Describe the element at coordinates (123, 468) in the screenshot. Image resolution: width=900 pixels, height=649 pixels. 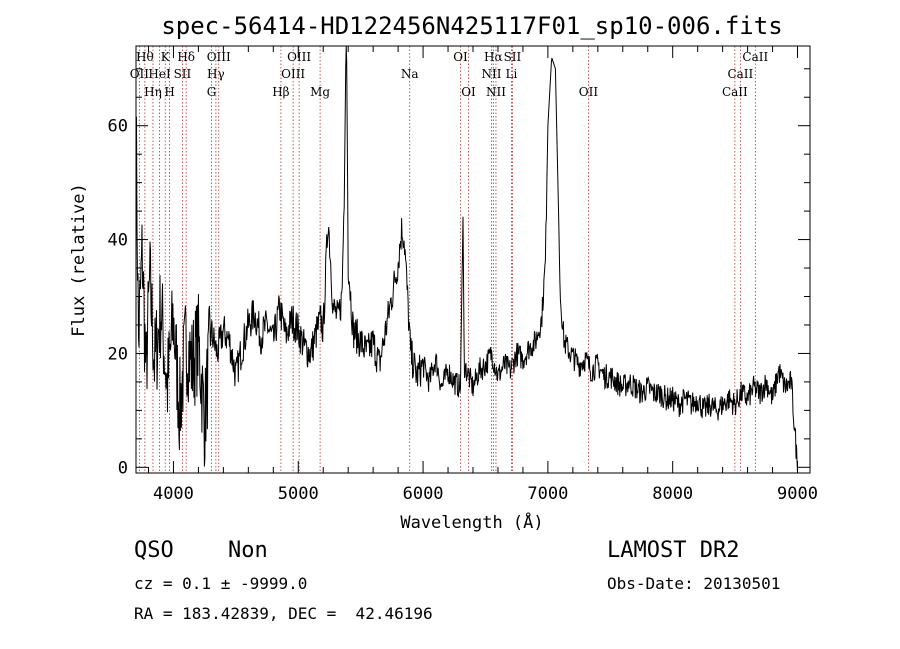
I see `y-tick-label: 0` at that location.